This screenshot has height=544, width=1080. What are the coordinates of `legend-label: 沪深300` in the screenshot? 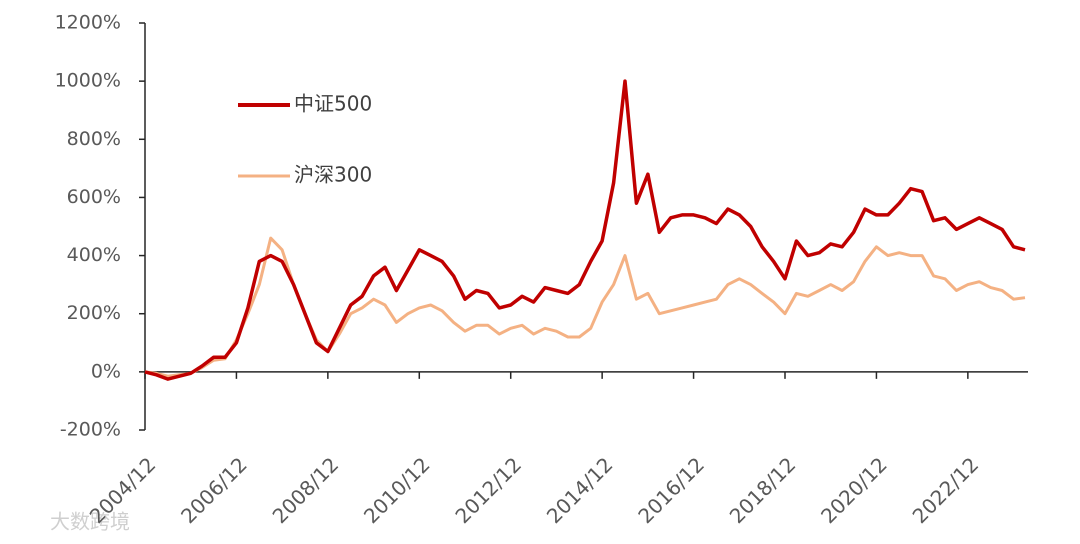 It's located at (333, 175).